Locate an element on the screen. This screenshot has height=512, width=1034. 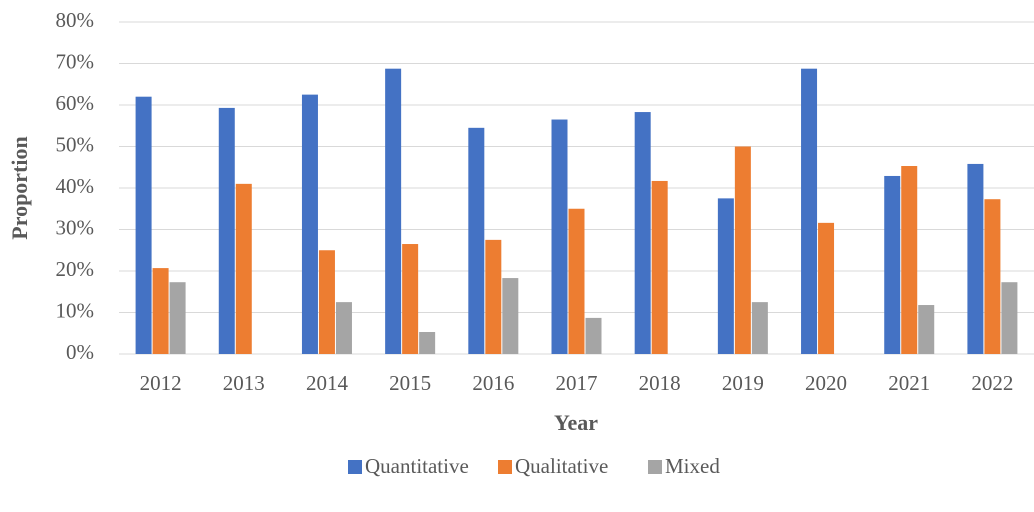
y-tick-label: 60% is located at coordinates (75, 103).